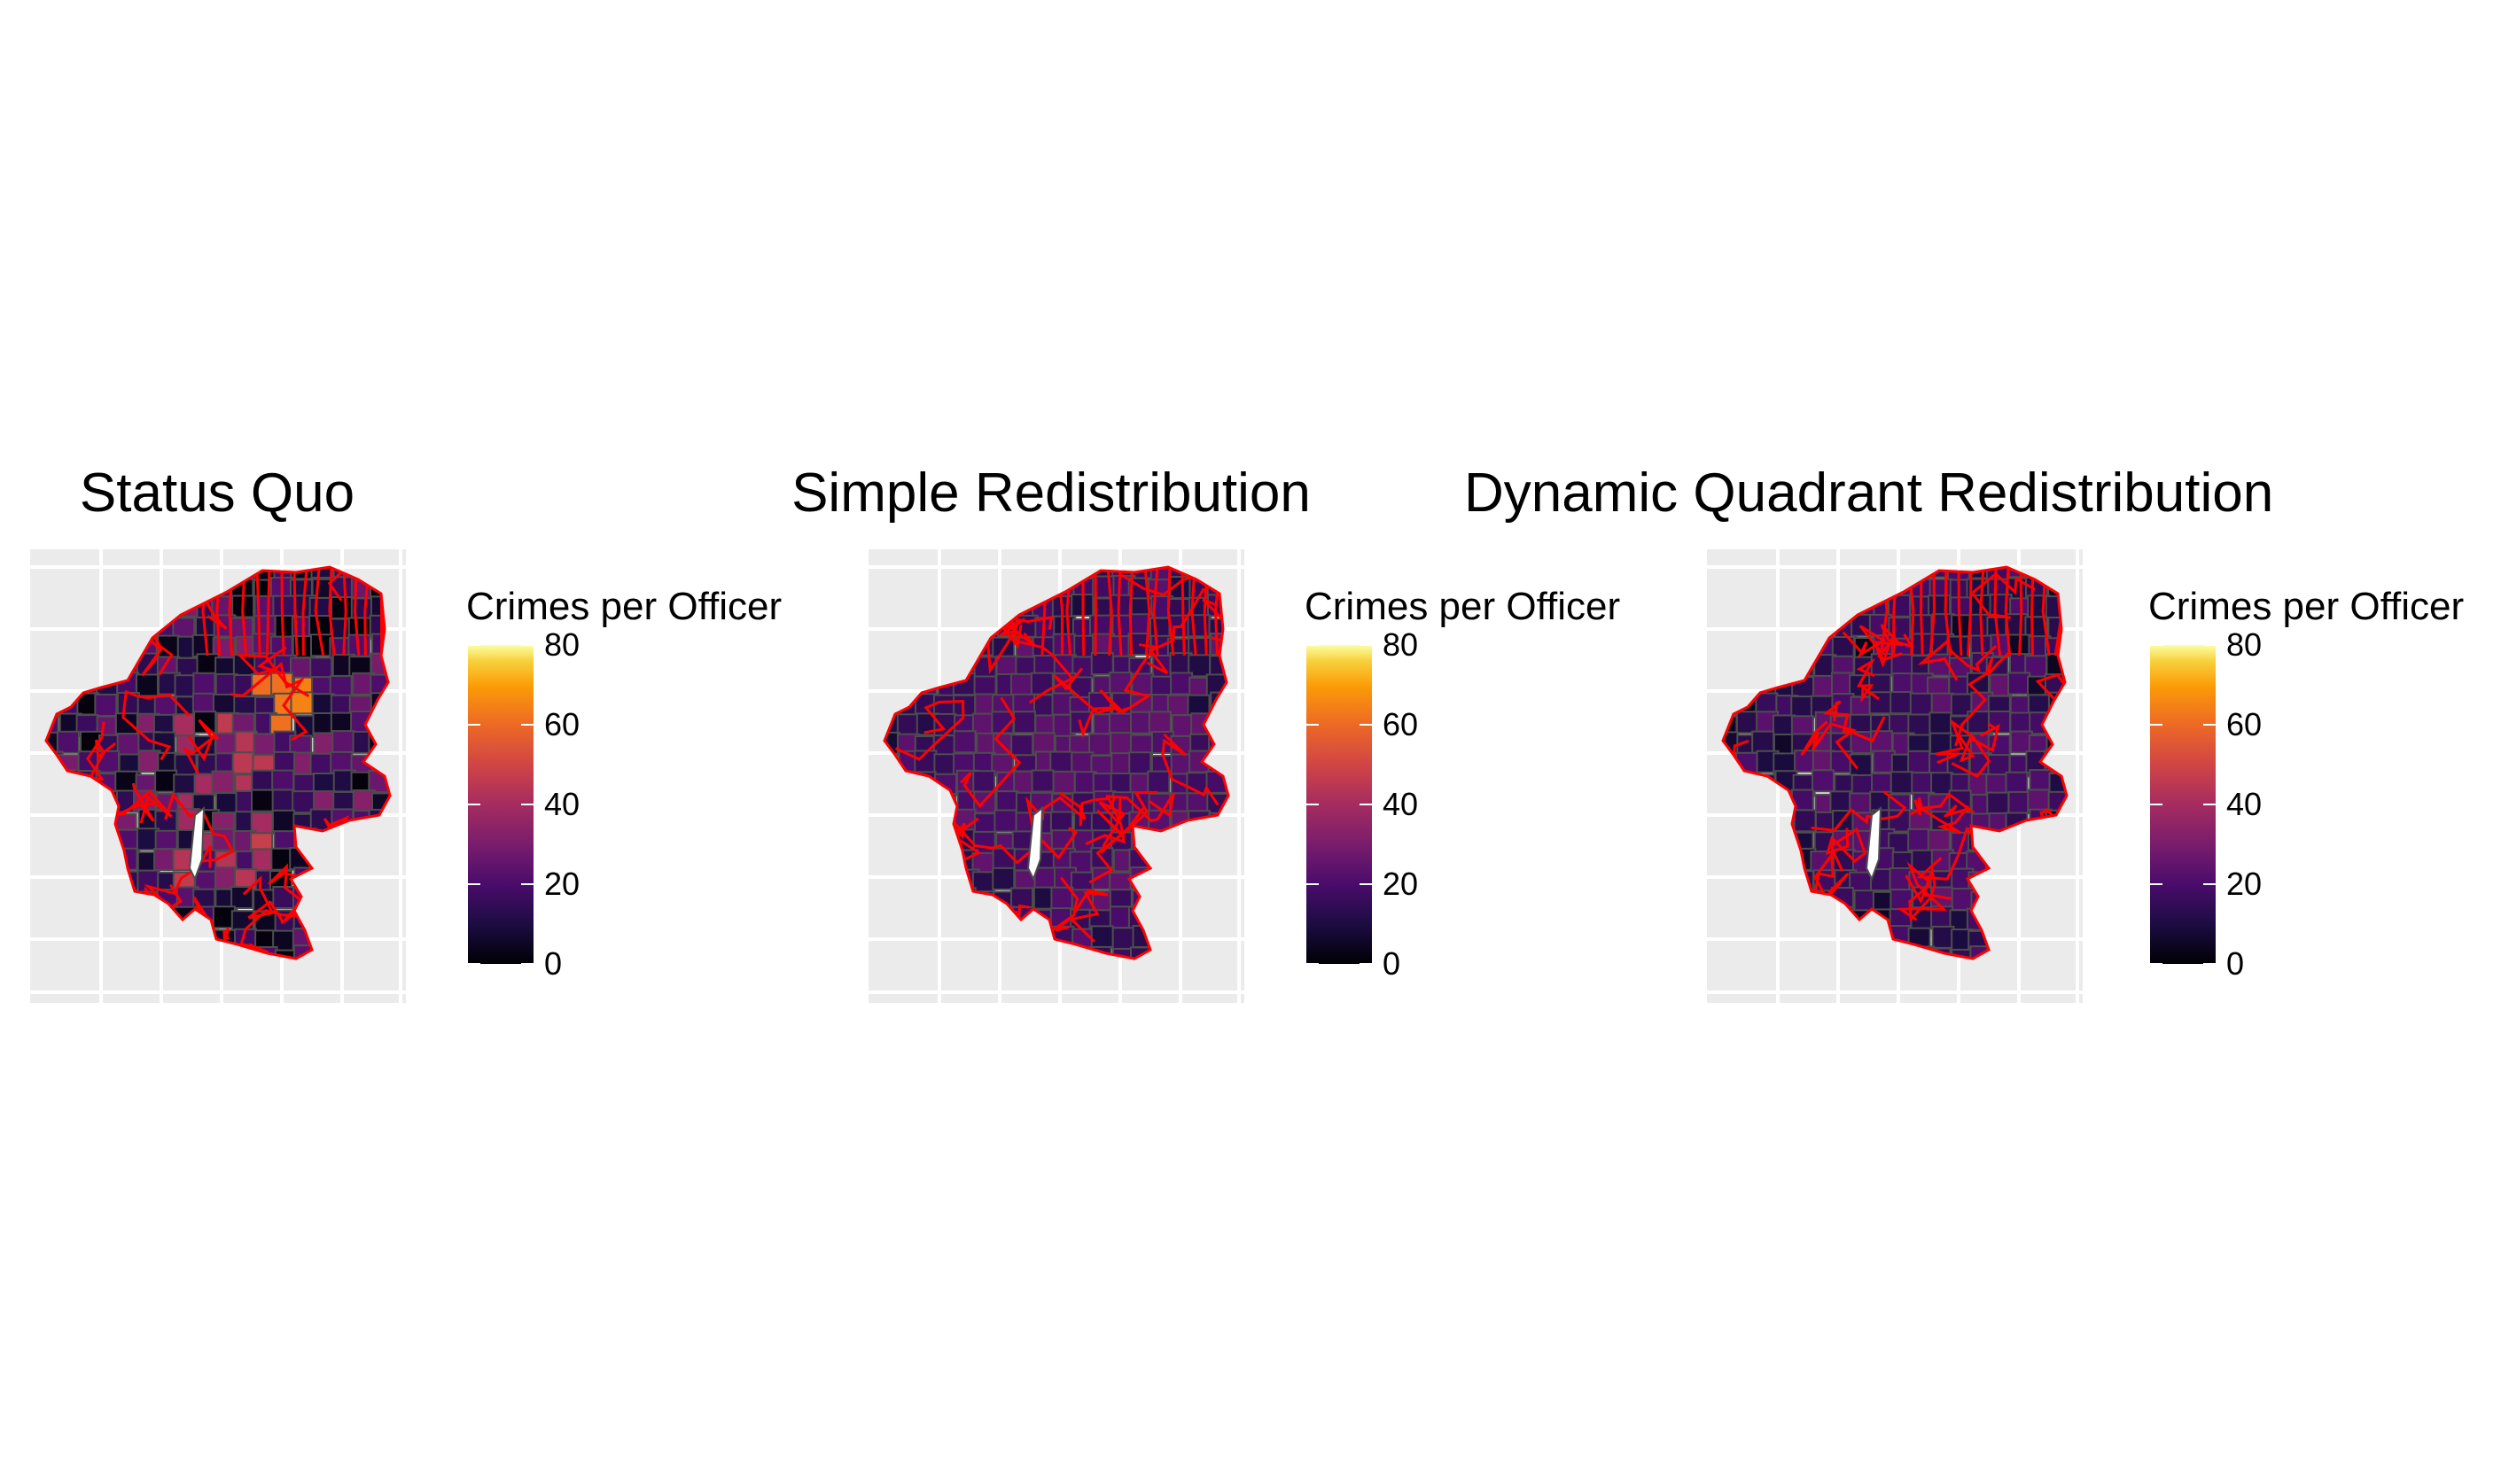 The image size is (2509, 1484). I want to click on panel-title: Dynamic Quadrant Redistribution, so click(1869, 493).